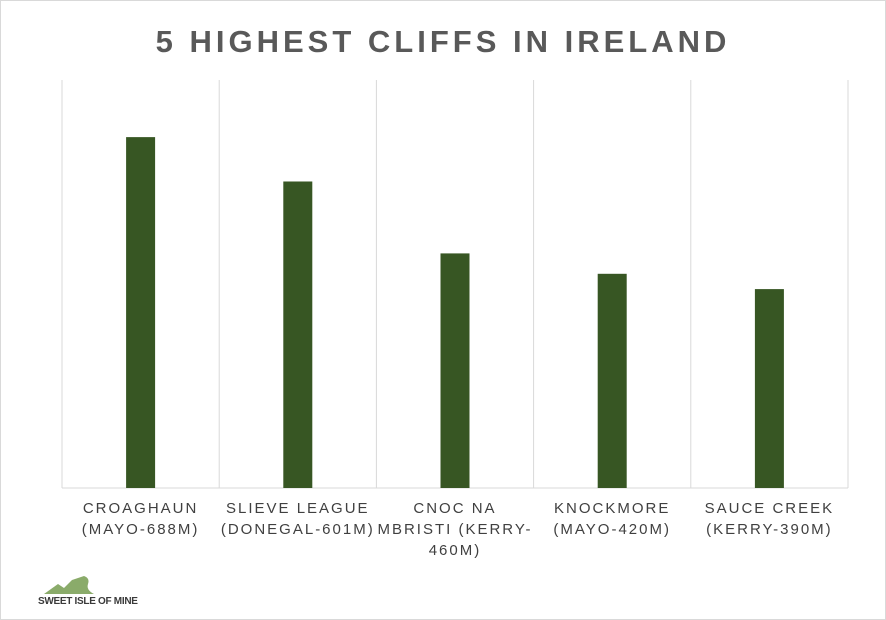 This screenshot has height=620, width=886. What do you see at coordinates (455, 529) in the screenshot?
I see `x-tick-label: CNOC NA MBRISTI (KERRY-460M)` at bounding box center [455, 529].